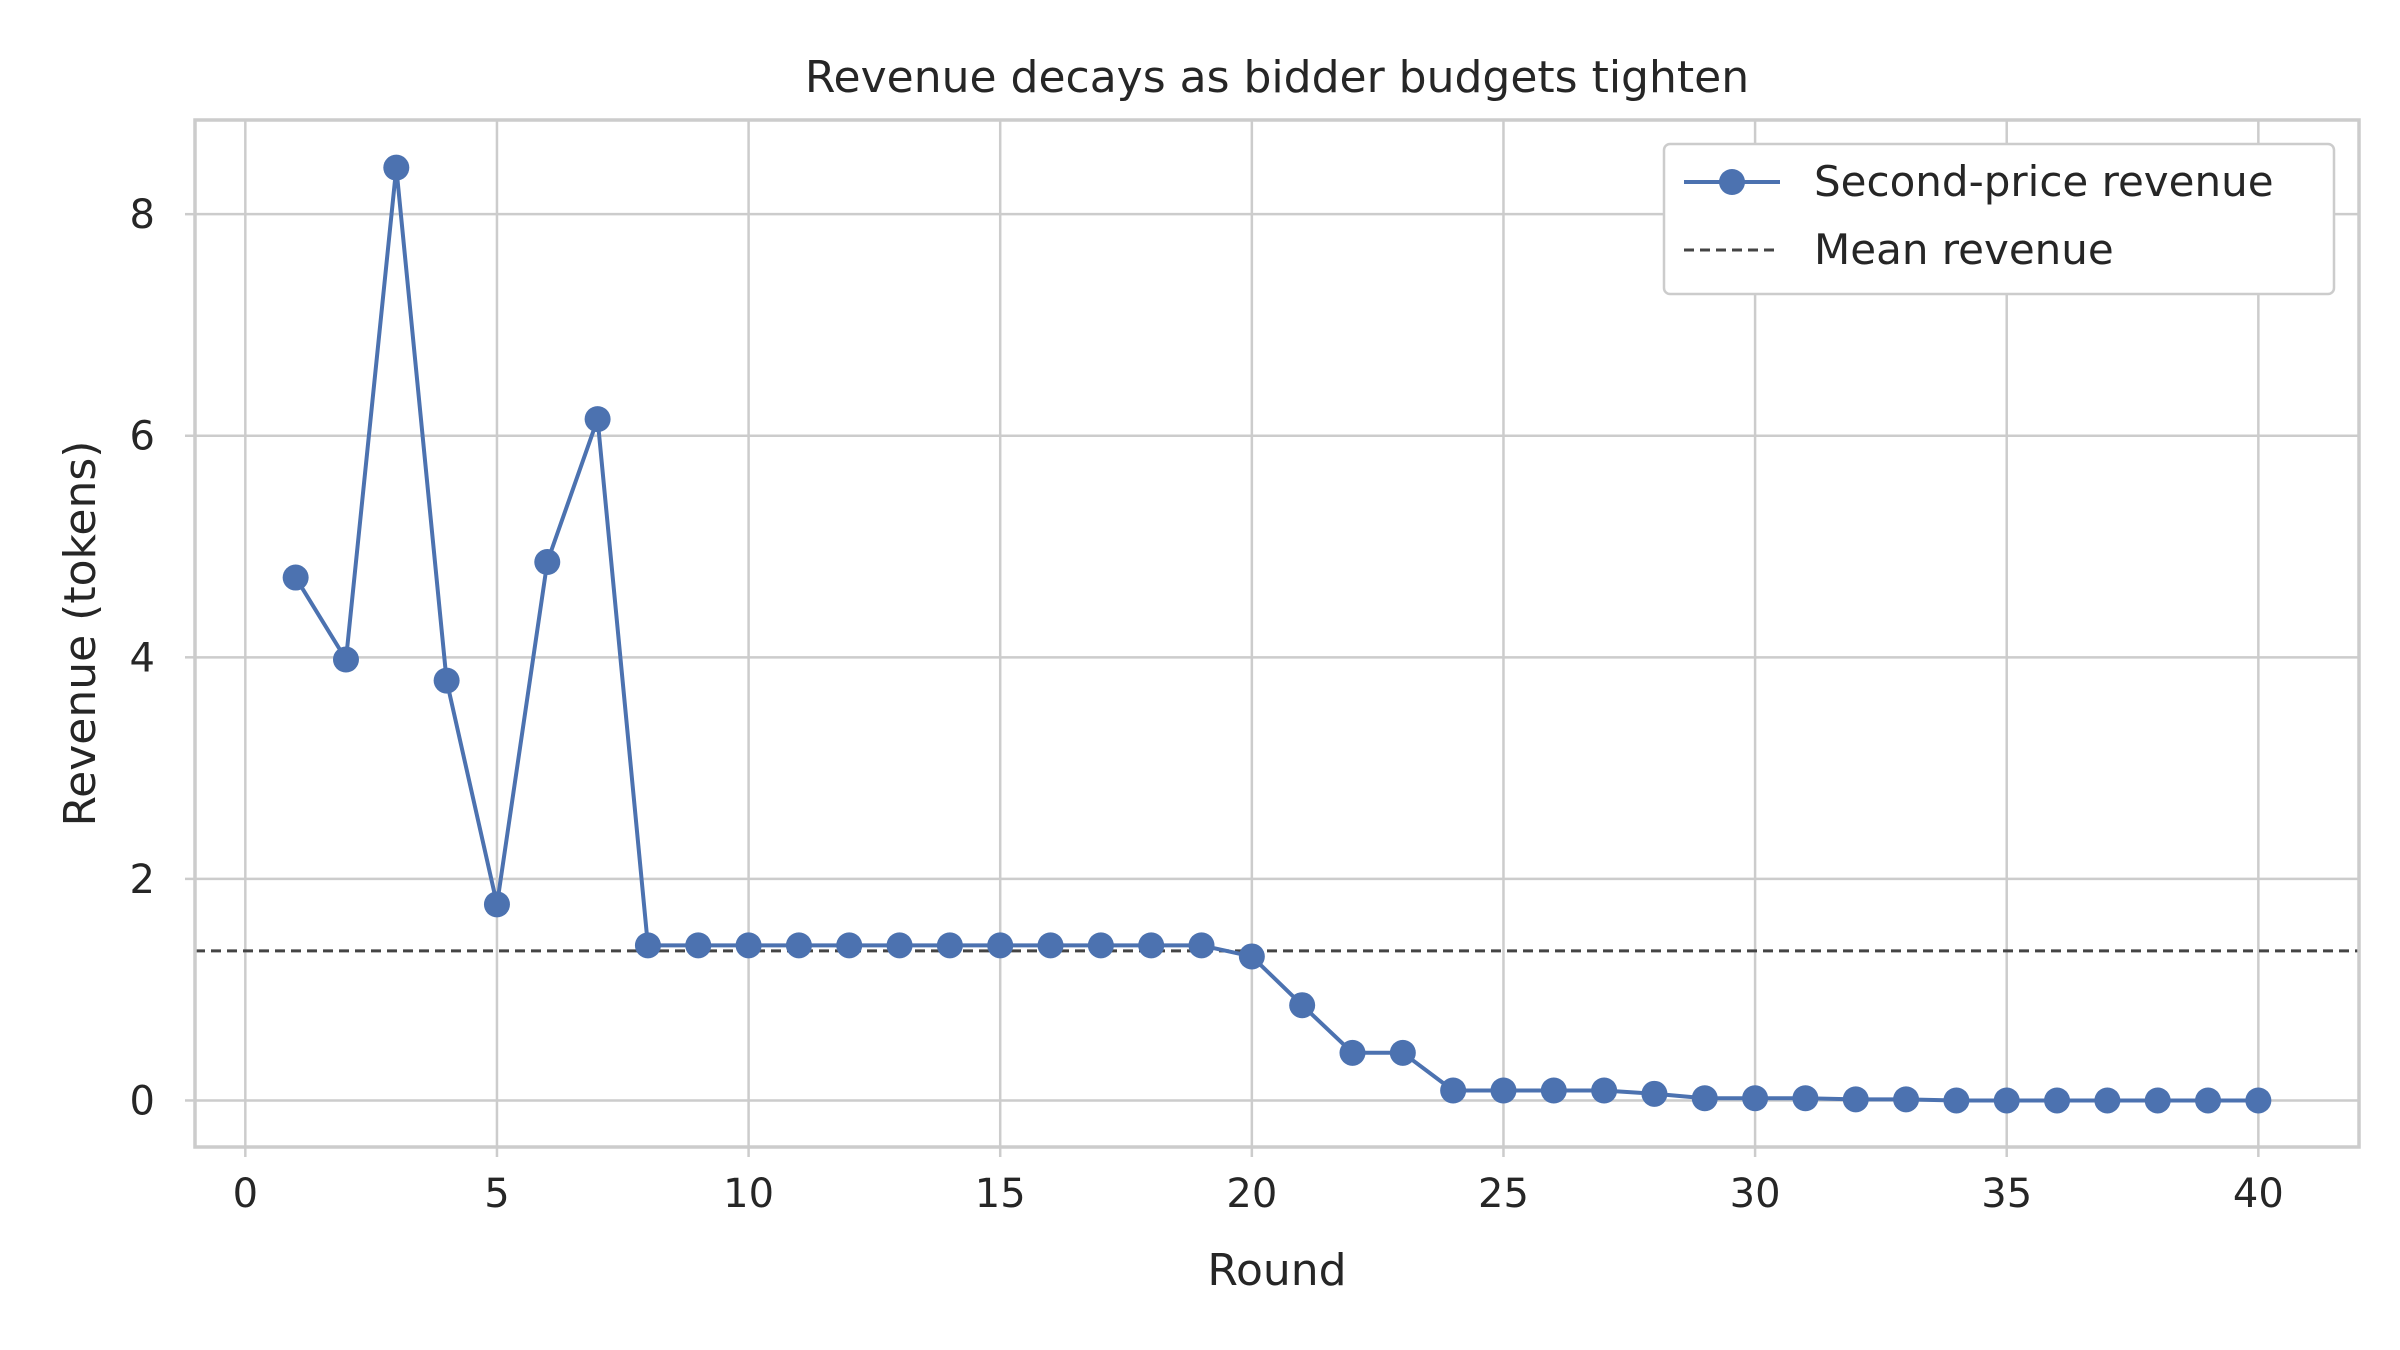 This screenshot has width=2400, height=1350. I want to click on x-tick-label: 30, so click(1755, 1194).